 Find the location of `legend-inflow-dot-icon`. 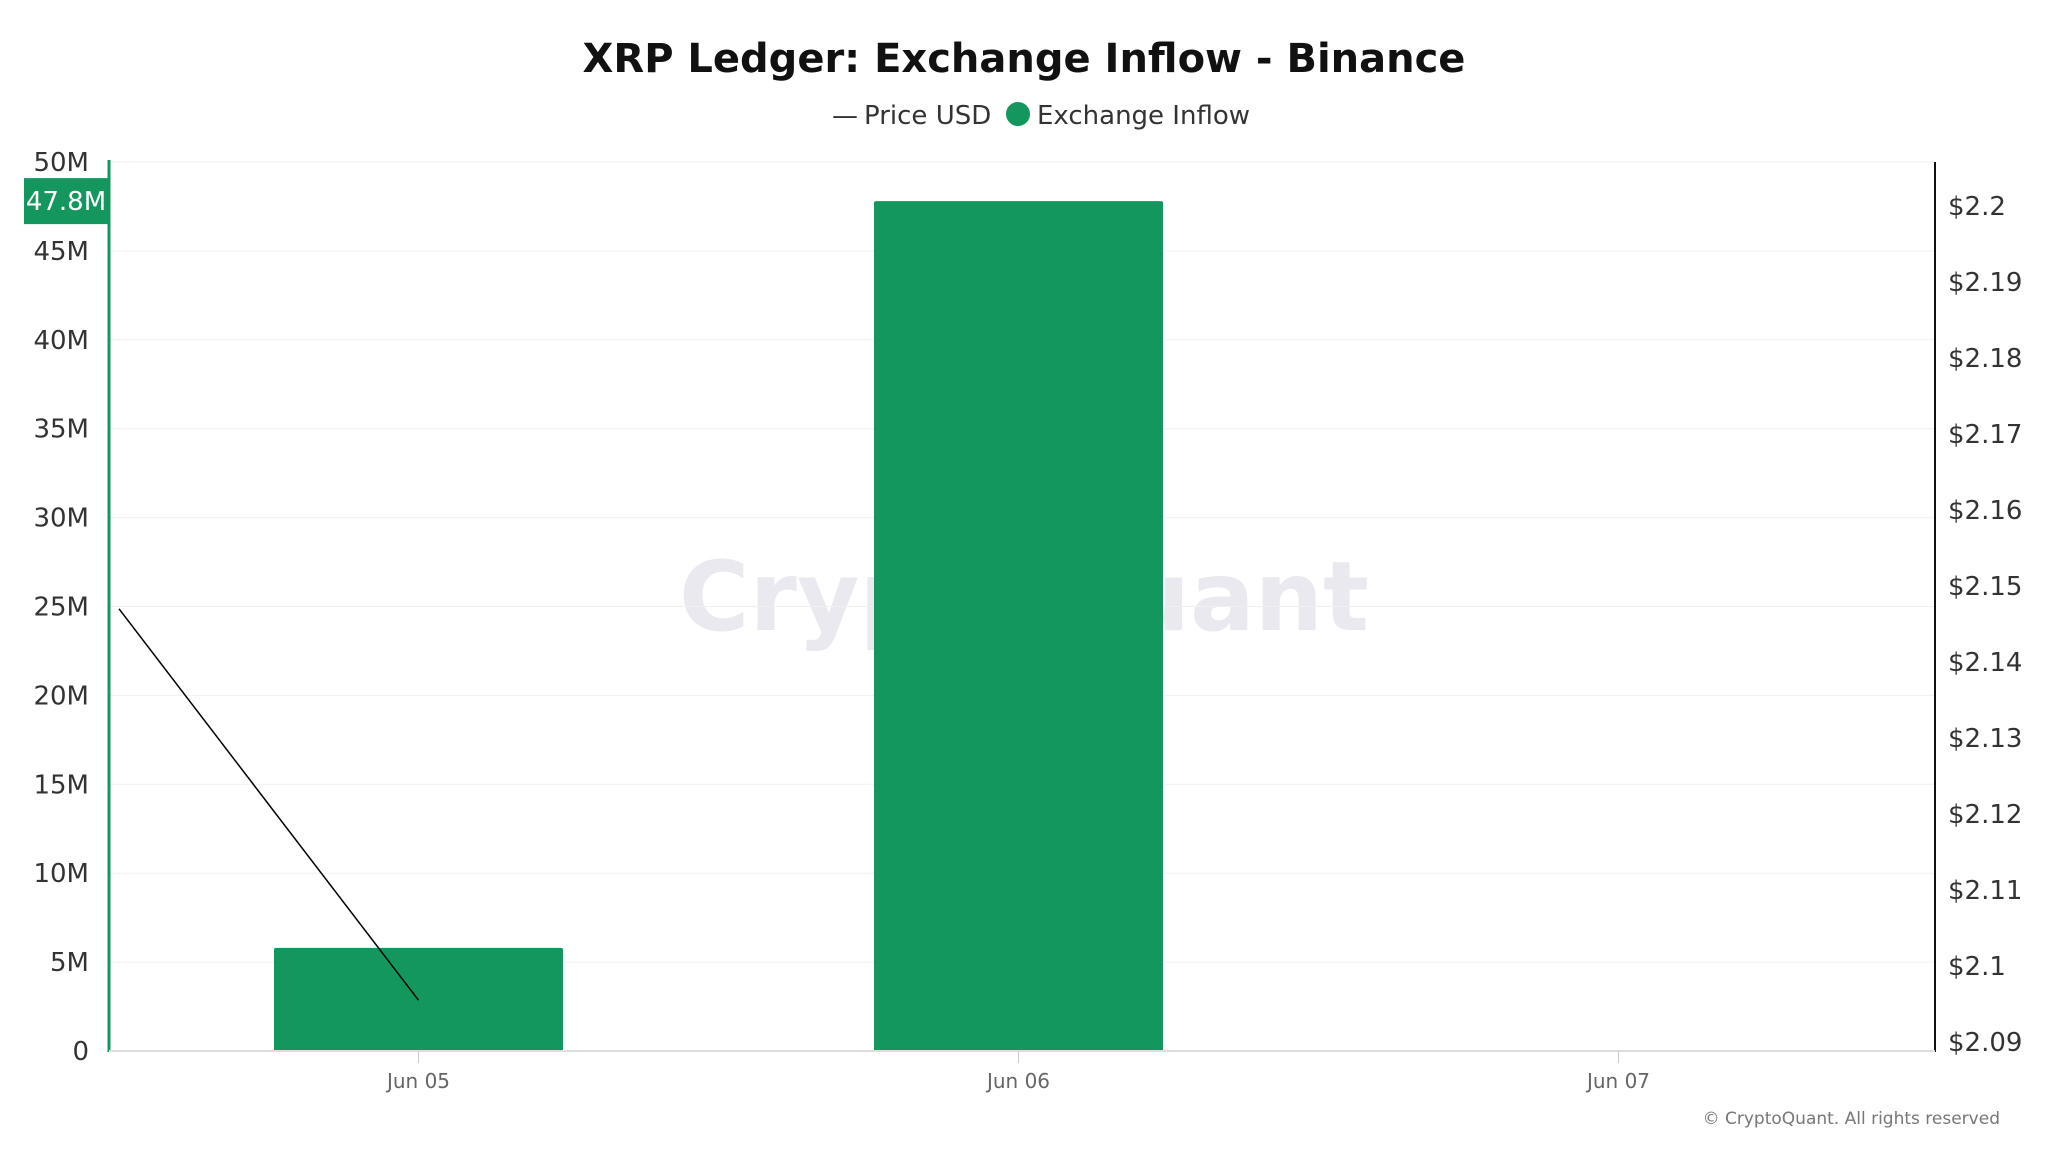

legend-inflow-dot-icon is located at coordinates (1018, 114).